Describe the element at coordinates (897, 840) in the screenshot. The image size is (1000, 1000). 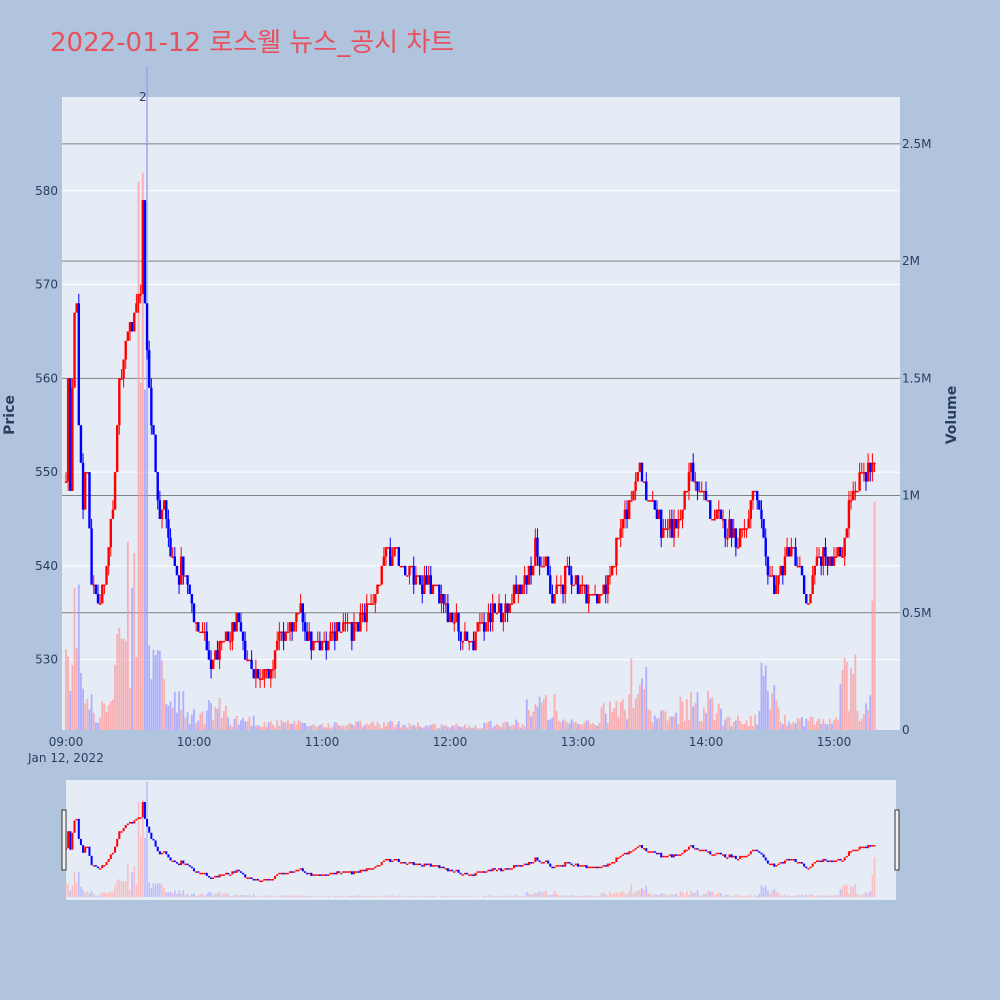
I see `range-slider-right-handle` at that location.